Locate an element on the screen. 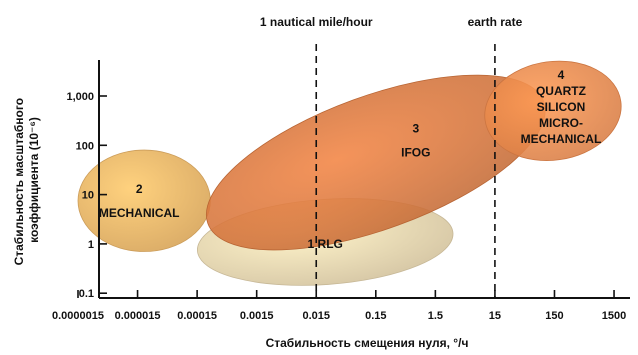 This screenshot has height=355, width=638. region-number-quartz: 4 is located at coordinates (561, 75).